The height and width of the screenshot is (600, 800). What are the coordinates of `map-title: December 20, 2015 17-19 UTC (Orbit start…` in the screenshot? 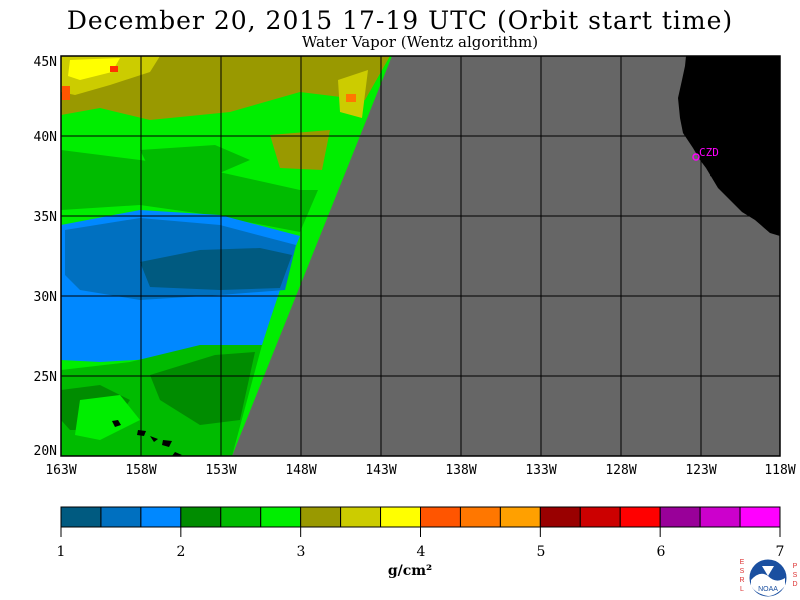 It's located at (400, 20).